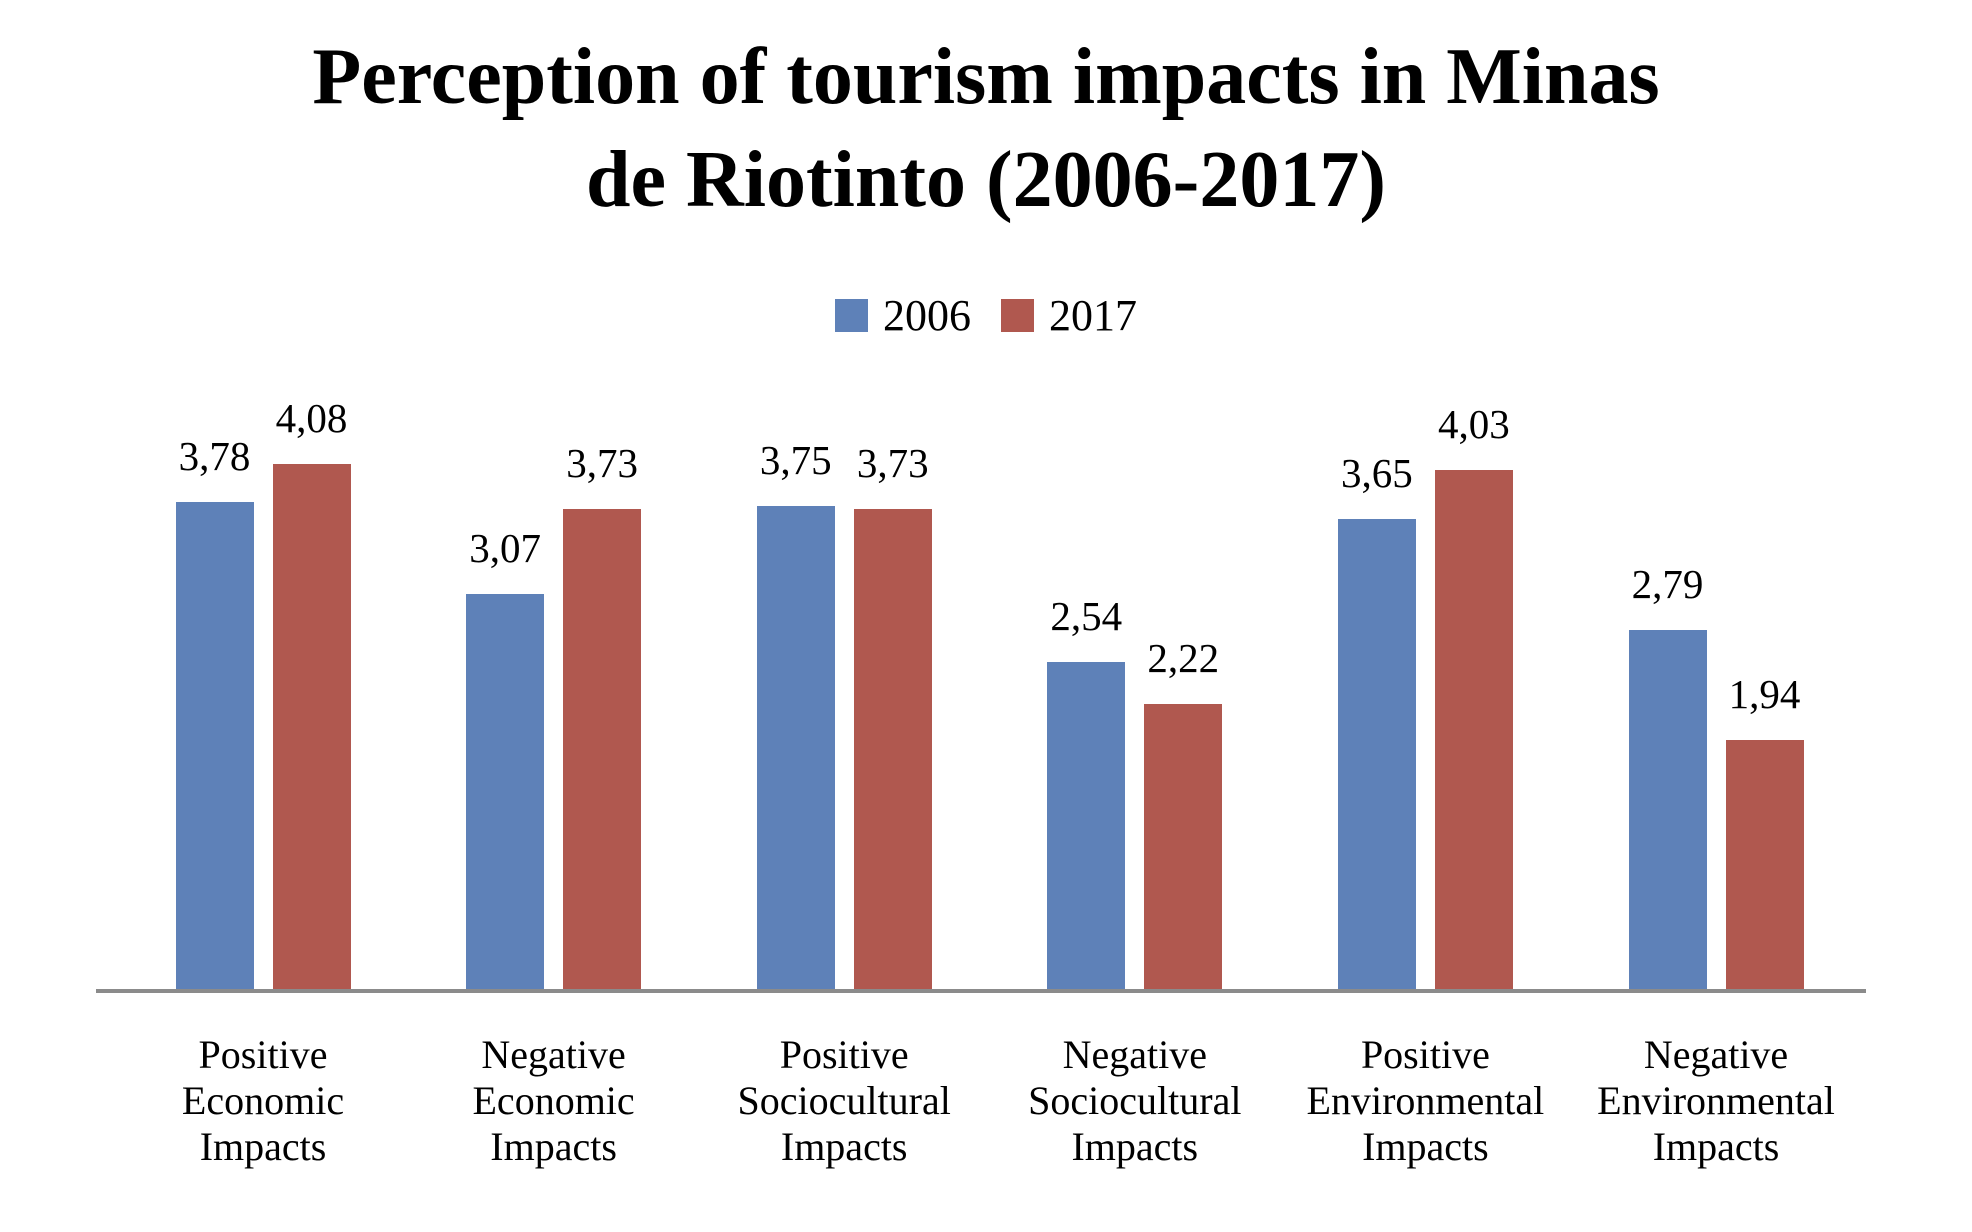 This screenshot has width=1972, height=1232. Describe the element at coordinates (1377, 473) in the screenshot. I see `bar-value-label: 3,65` at that location.